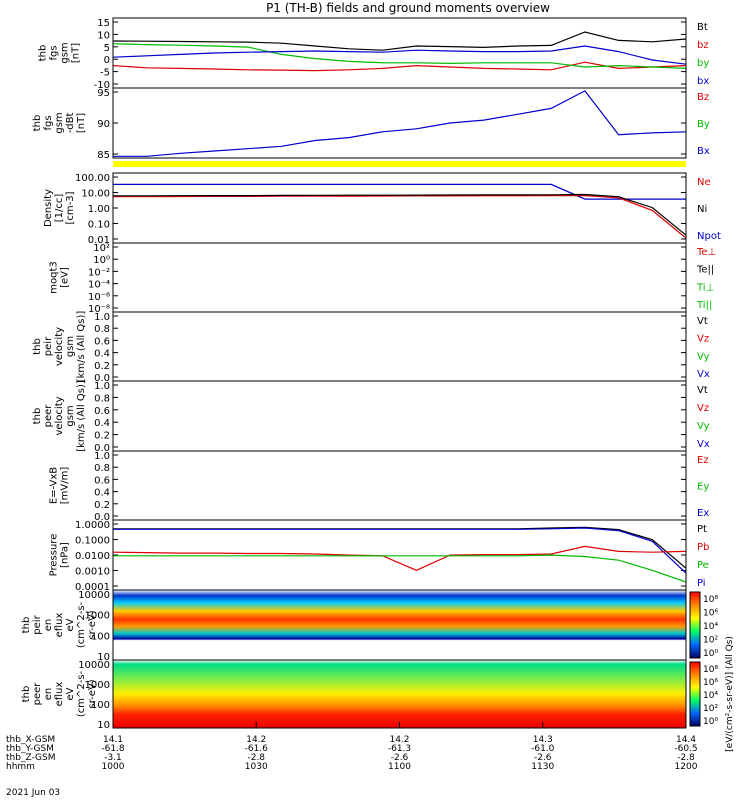 The image size is (750, 804). I want to click on y-tick-label: 0.10, so click(99, 225).